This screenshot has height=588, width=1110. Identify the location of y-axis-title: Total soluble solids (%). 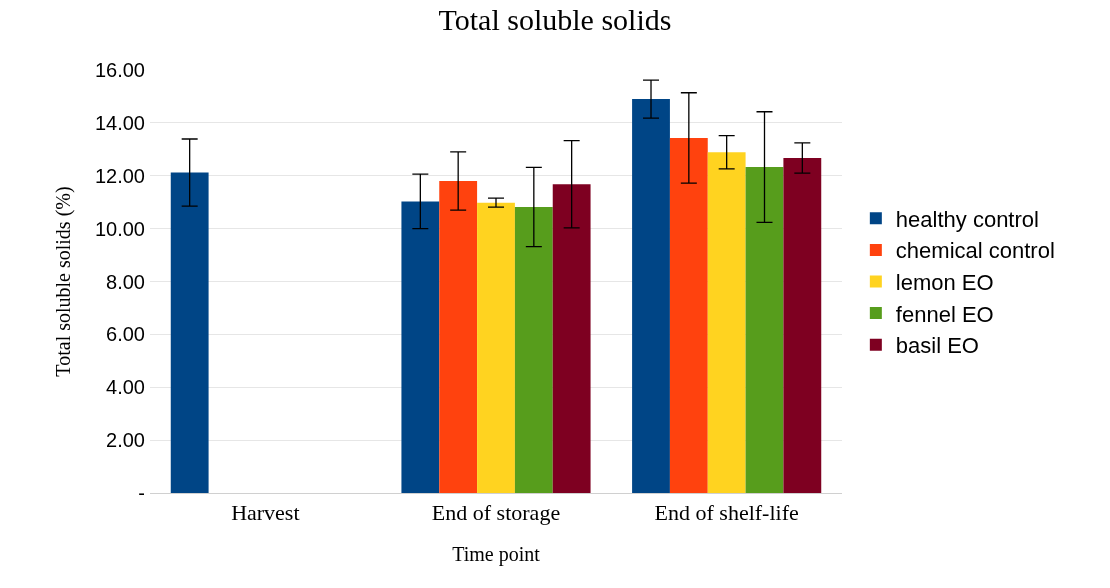
(64, 281).